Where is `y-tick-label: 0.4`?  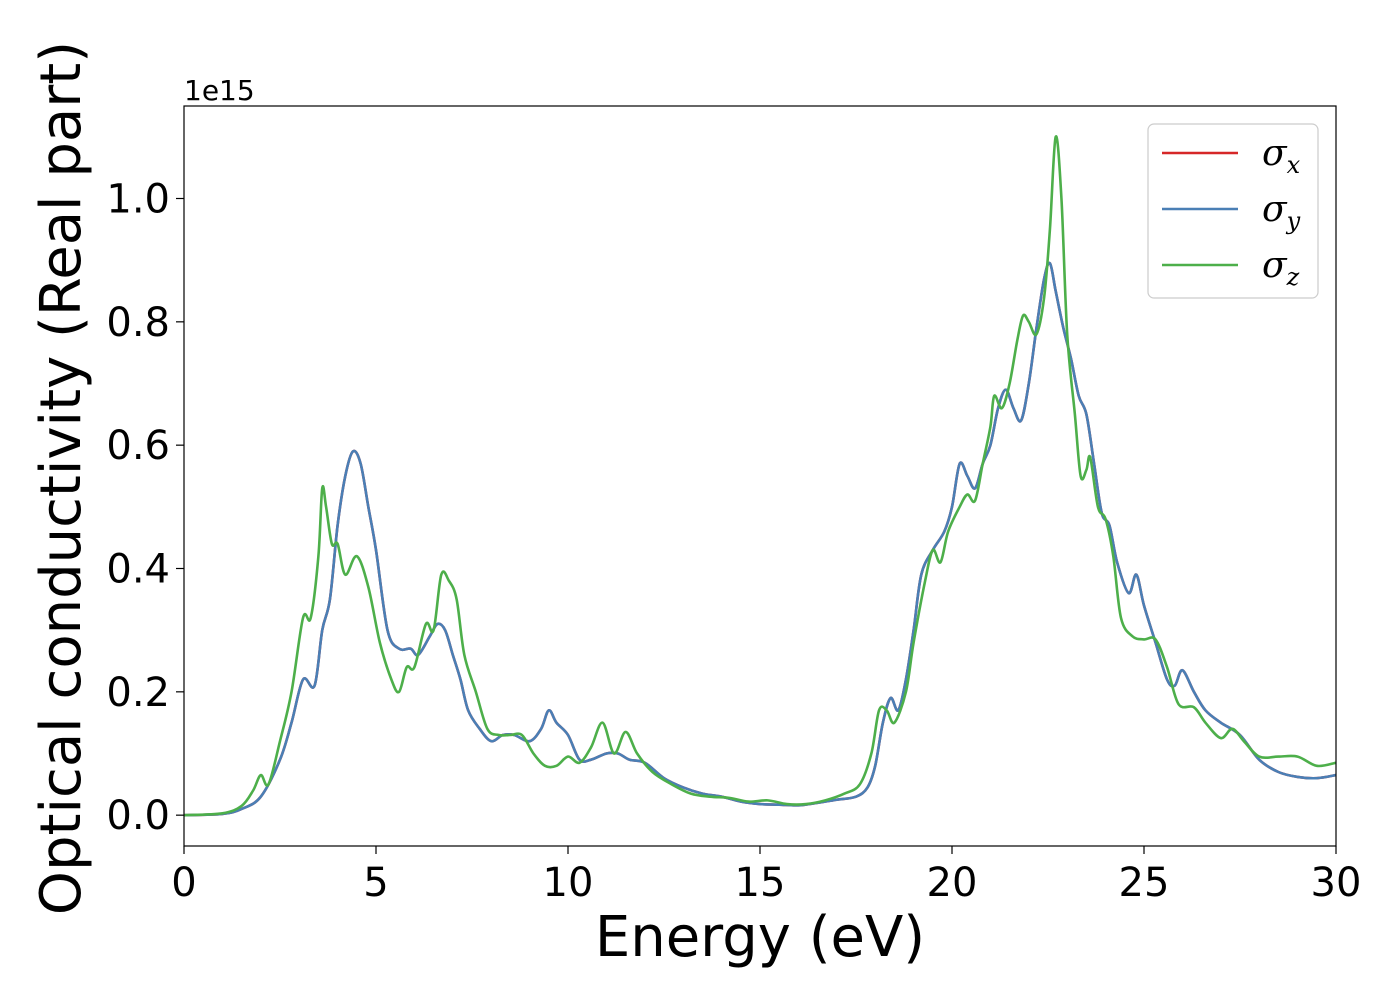 y-tick-label: 0.4 is located at coordinates (138, 570).